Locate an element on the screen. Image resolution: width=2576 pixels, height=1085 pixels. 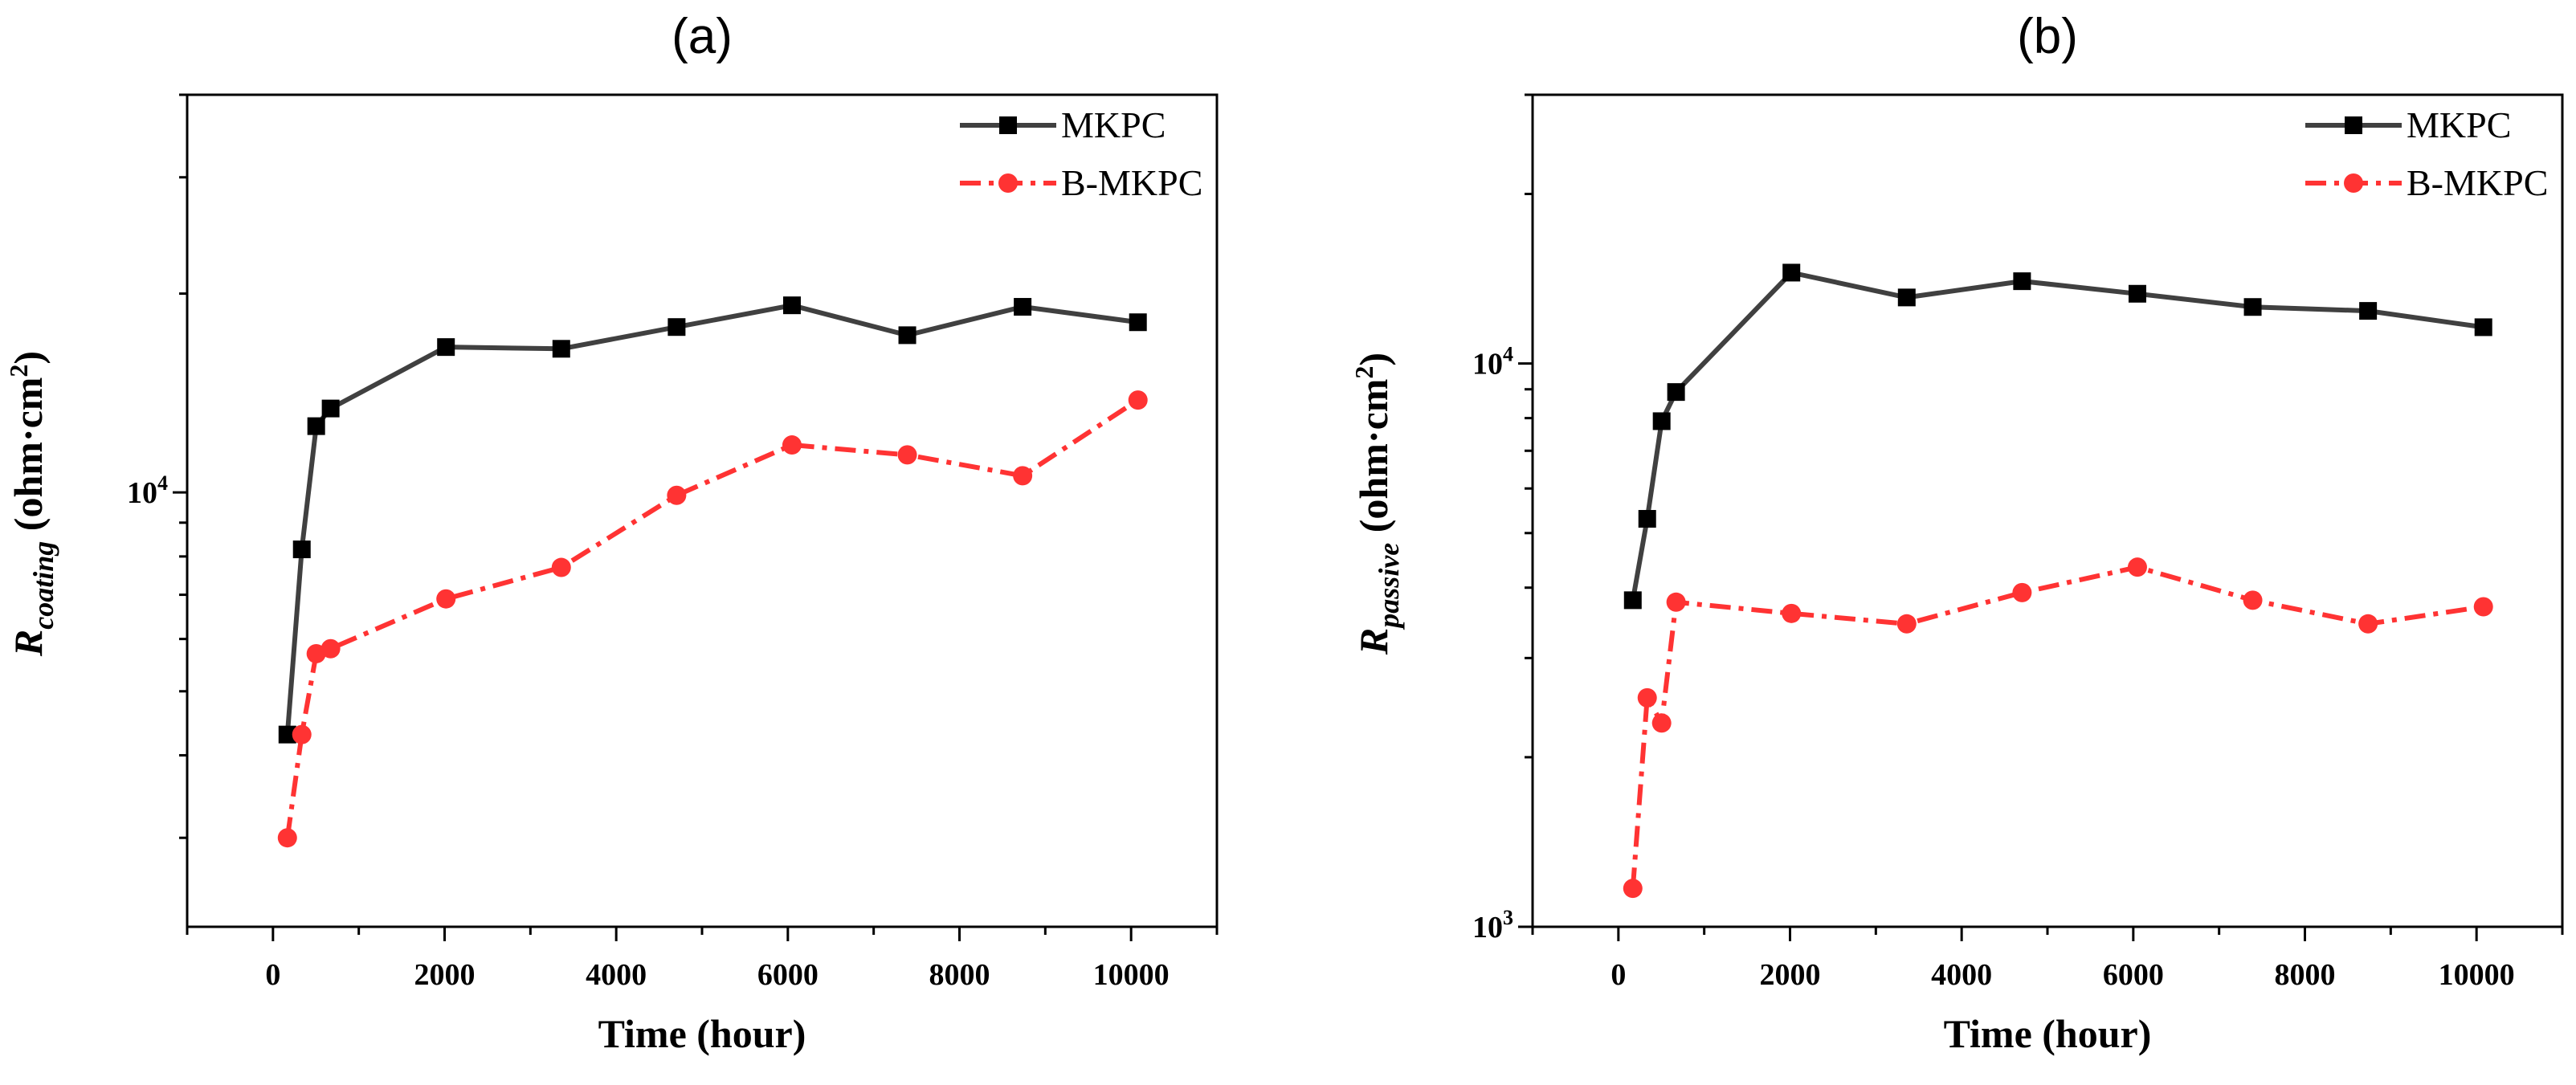
y-axis-title: Rpassive (ohm·cm2) is located at coordinates (1377, 504).